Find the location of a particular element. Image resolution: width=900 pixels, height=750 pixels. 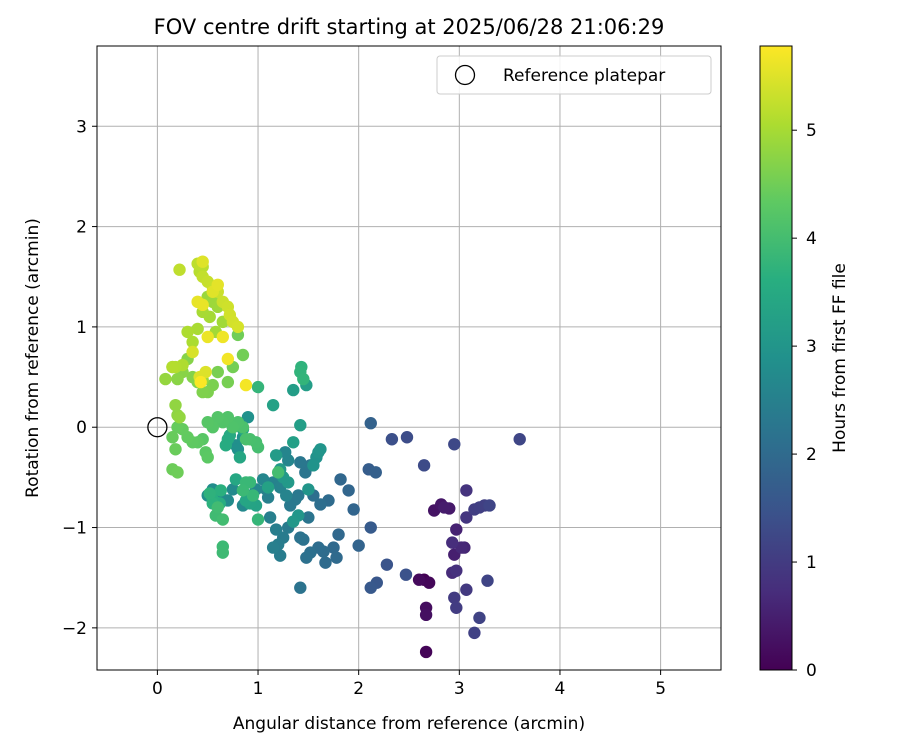

colorbar-tick-label: 2 is located at coordinates (811, 455).